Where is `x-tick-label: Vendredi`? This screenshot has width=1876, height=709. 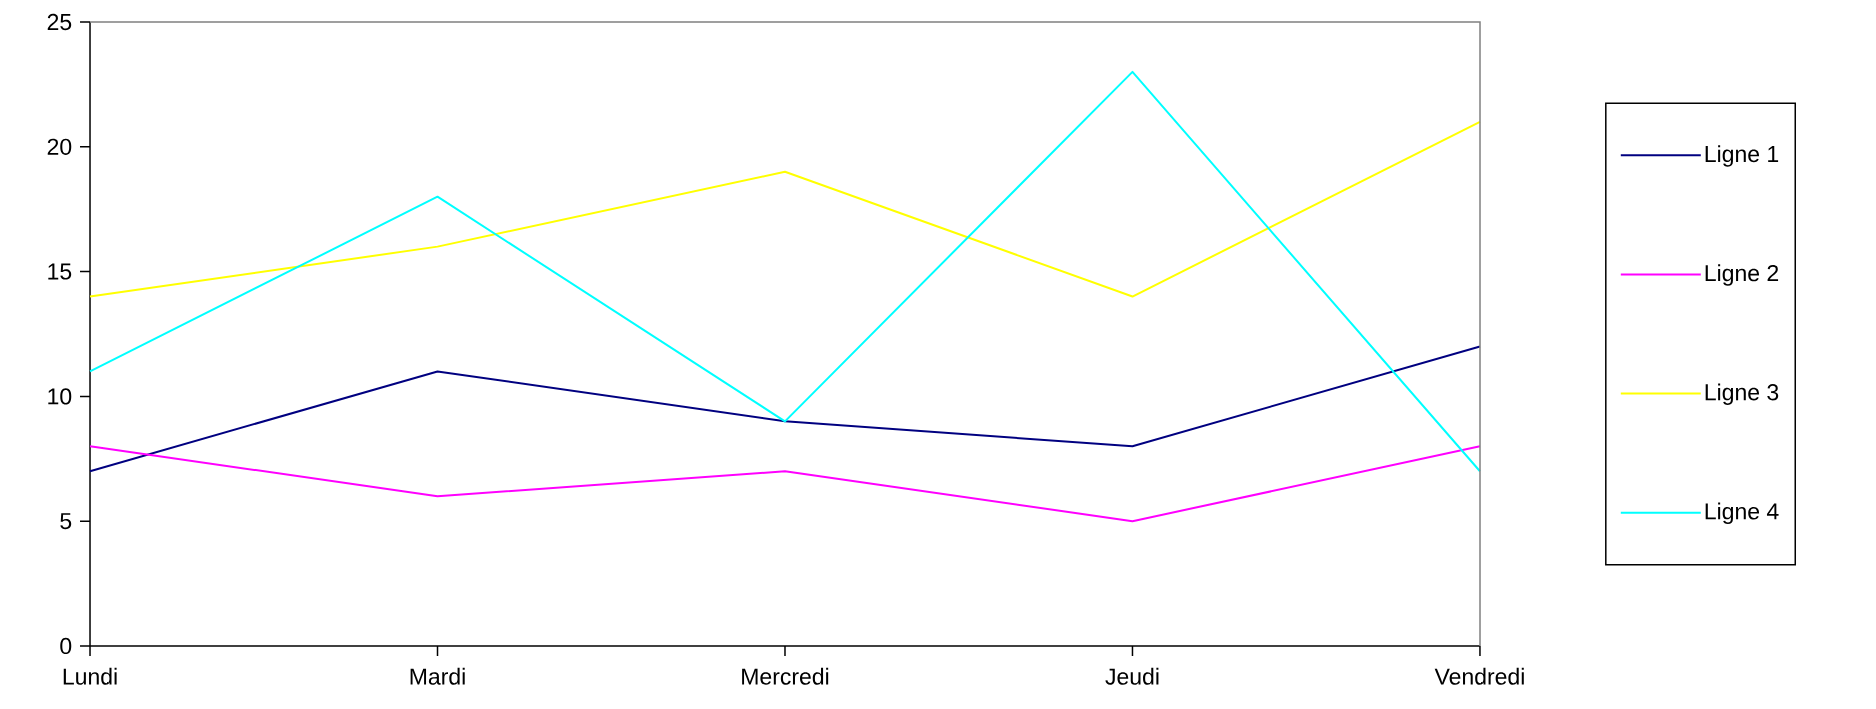 x-tick-label: Vendredi is located at coordinates (1479, 676).